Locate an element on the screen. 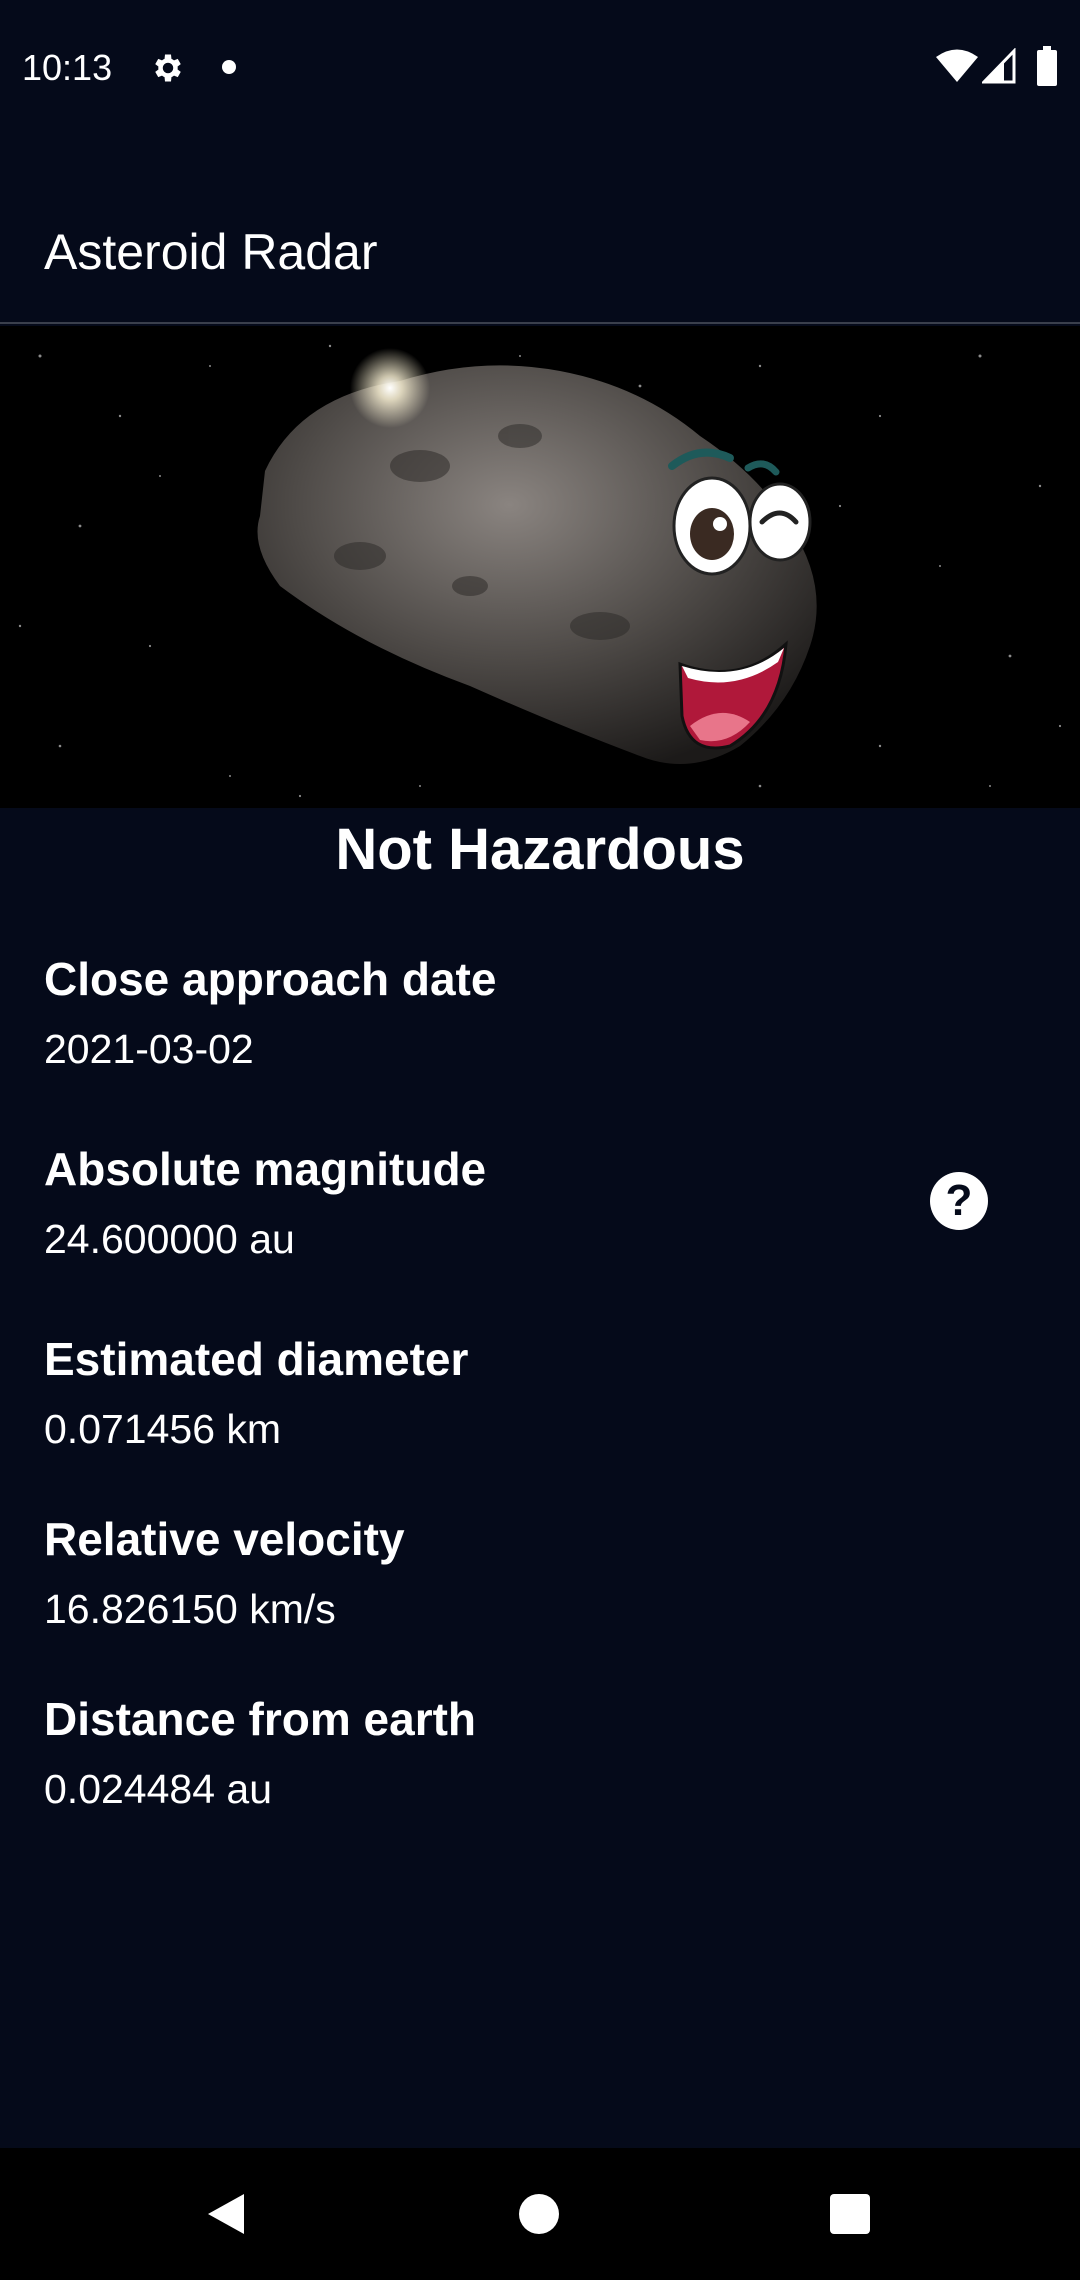  status-bar: 10:13 is located at coordinates (540, 68).